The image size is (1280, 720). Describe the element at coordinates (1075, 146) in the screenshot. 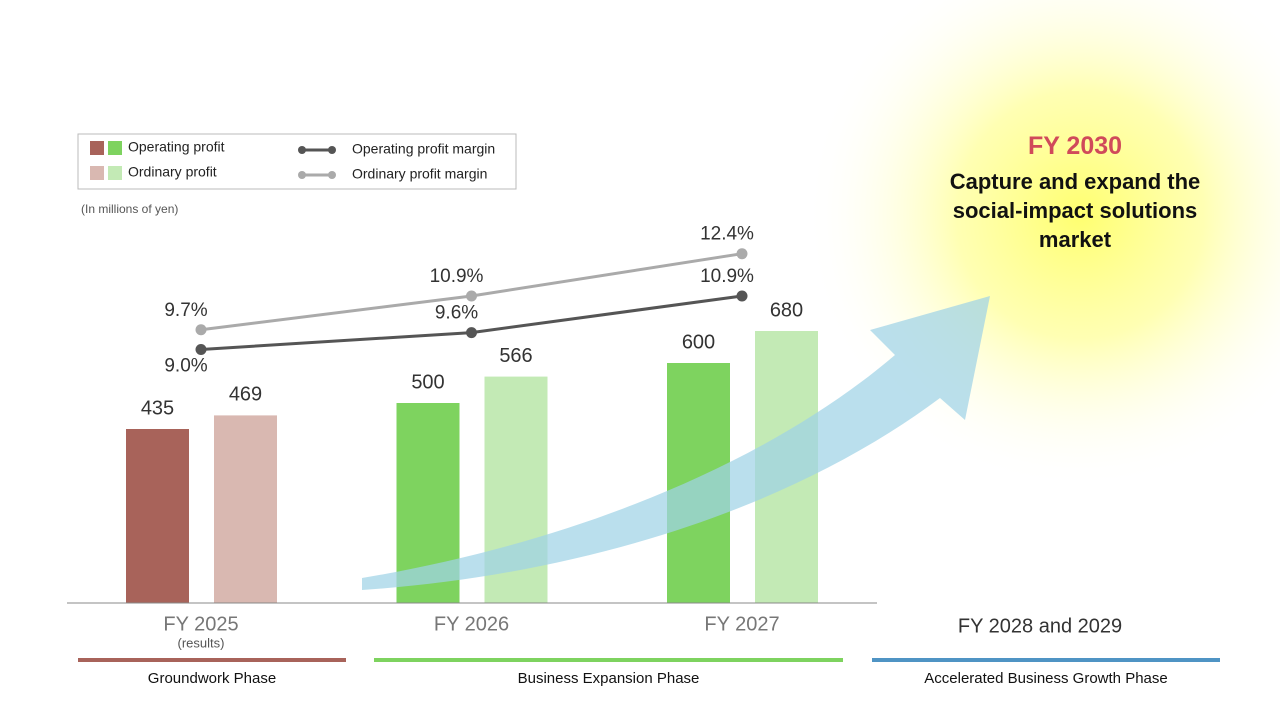

I see `callout-title: FY 2030` at that location.